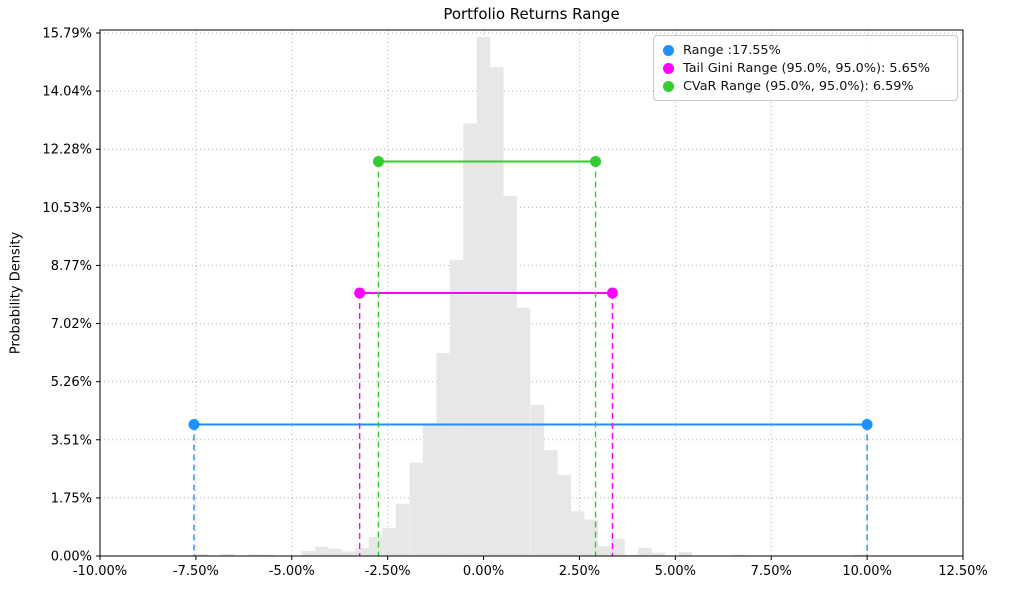 The image size is (1010, 589). I want to click on tail-gini-legend-label: Tail Gini Range (95.0%, 95.0%): 5.65%, so click(807, 68).